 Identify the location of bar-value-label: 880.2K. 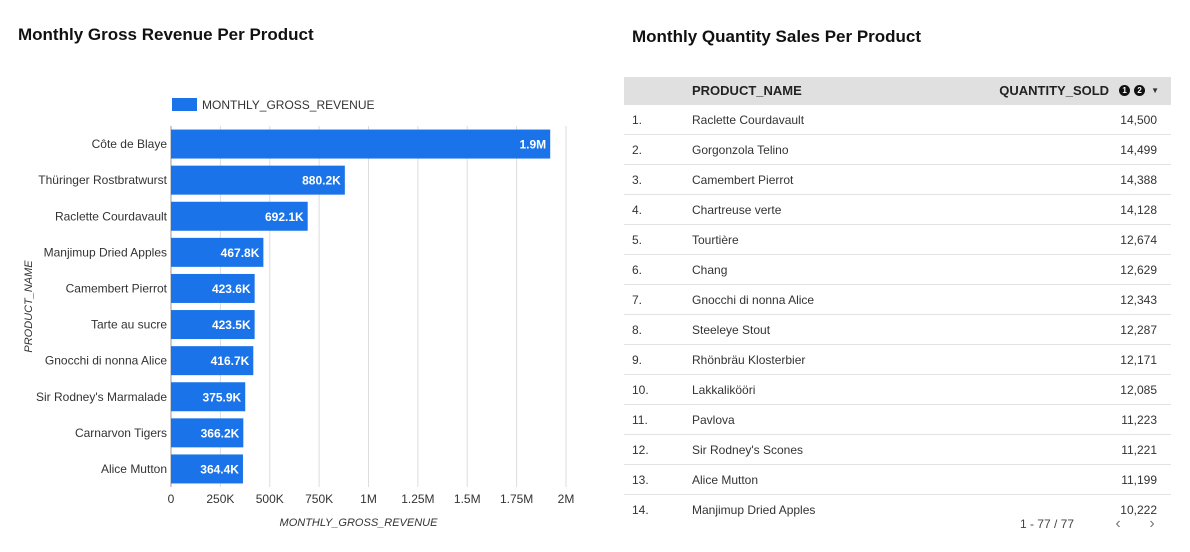
(321, 181).